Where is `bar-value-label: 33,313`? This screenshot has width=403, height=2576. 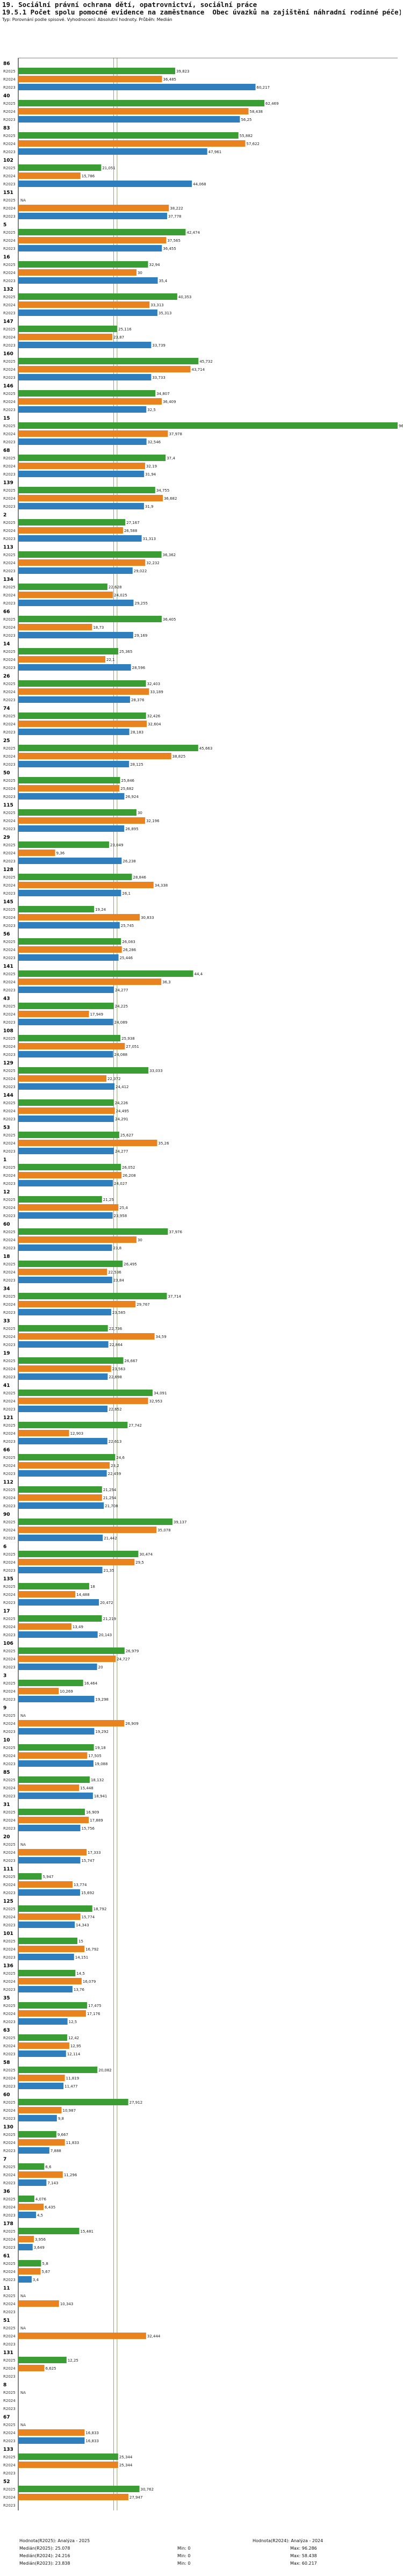
bar-value-label: 33,313 is located at coordinates (157, 305).